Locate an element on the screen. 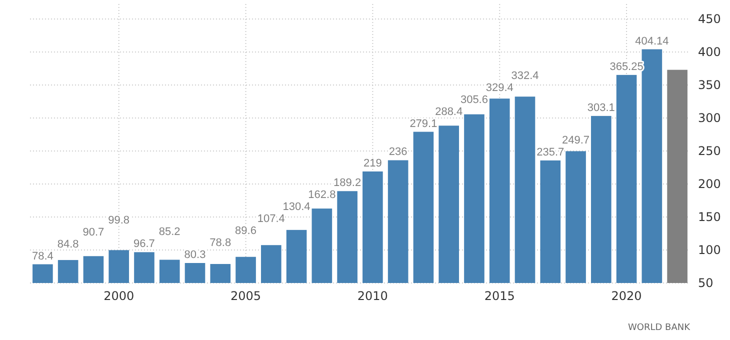  data-label: 236 is located at coordinates (398, 152).